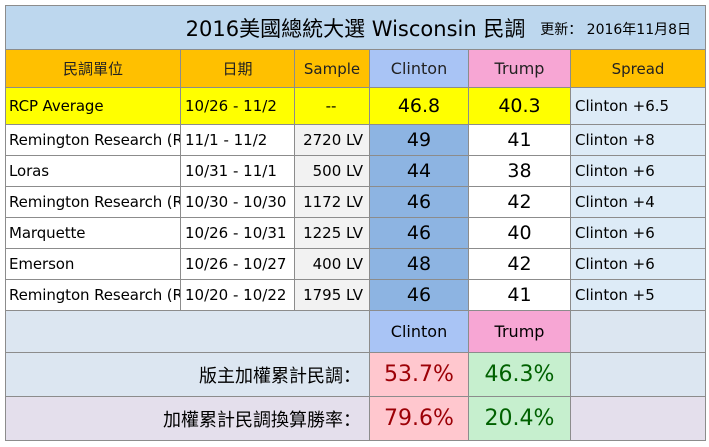 This screenshot has width=709, height=447. Describe the element at coordinates (419, 418) in the screenshot. I see `win-rate-clinton: 79.6%` at that location.